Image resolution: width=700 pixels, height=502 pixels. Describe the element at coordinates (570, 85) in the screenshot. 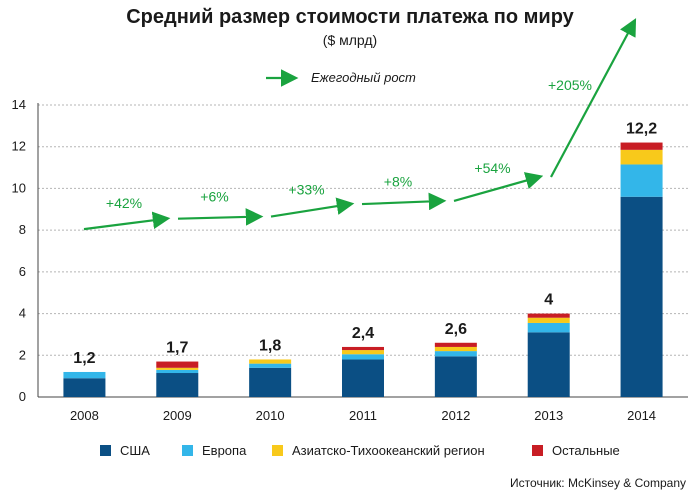

I see `growth-label: +205%` at that location.